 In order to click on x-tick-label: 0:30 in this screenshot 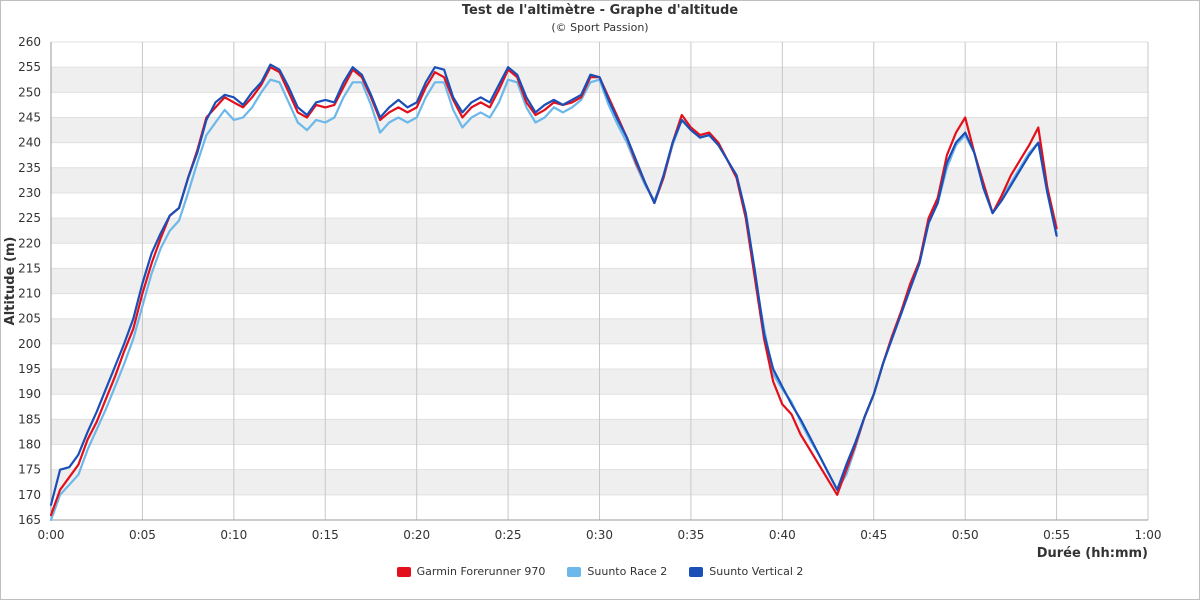, I will do `click(599, 535)`.